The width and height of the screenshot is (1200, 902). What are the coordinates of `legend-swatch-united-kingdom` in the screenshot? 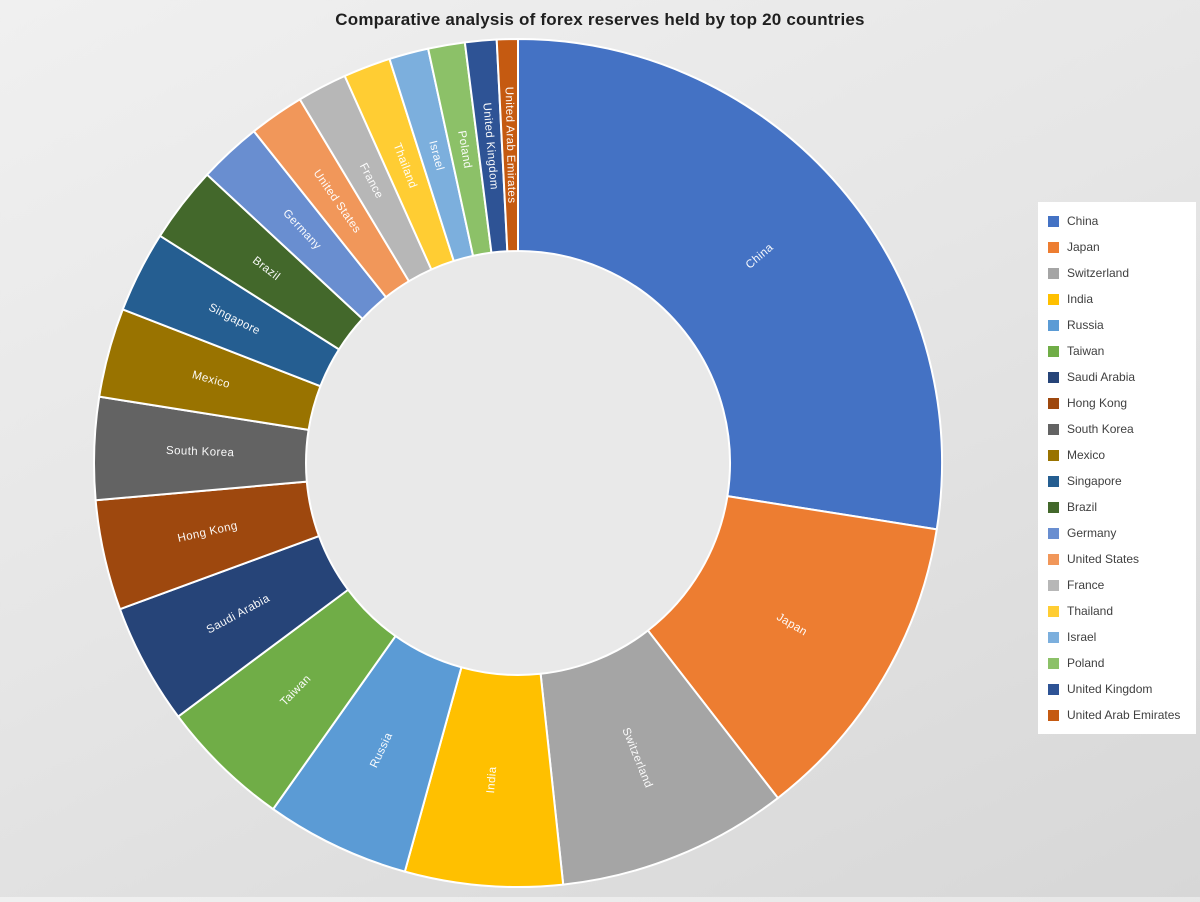 It's located at (1053, 689).